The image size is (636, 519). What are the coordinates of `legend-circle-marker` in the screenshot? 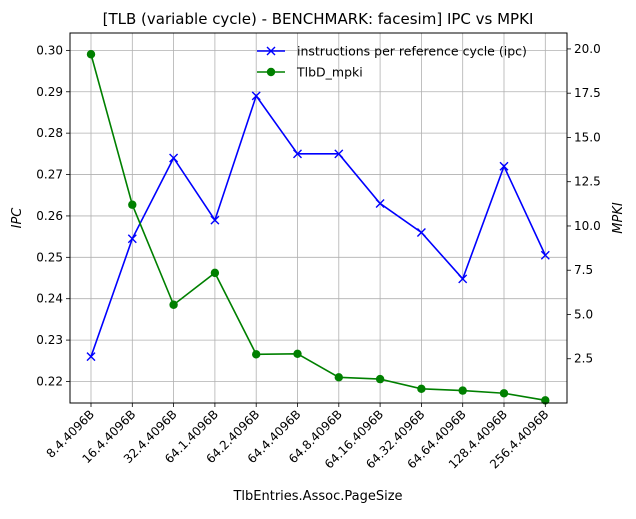 It's located at (271, 72).